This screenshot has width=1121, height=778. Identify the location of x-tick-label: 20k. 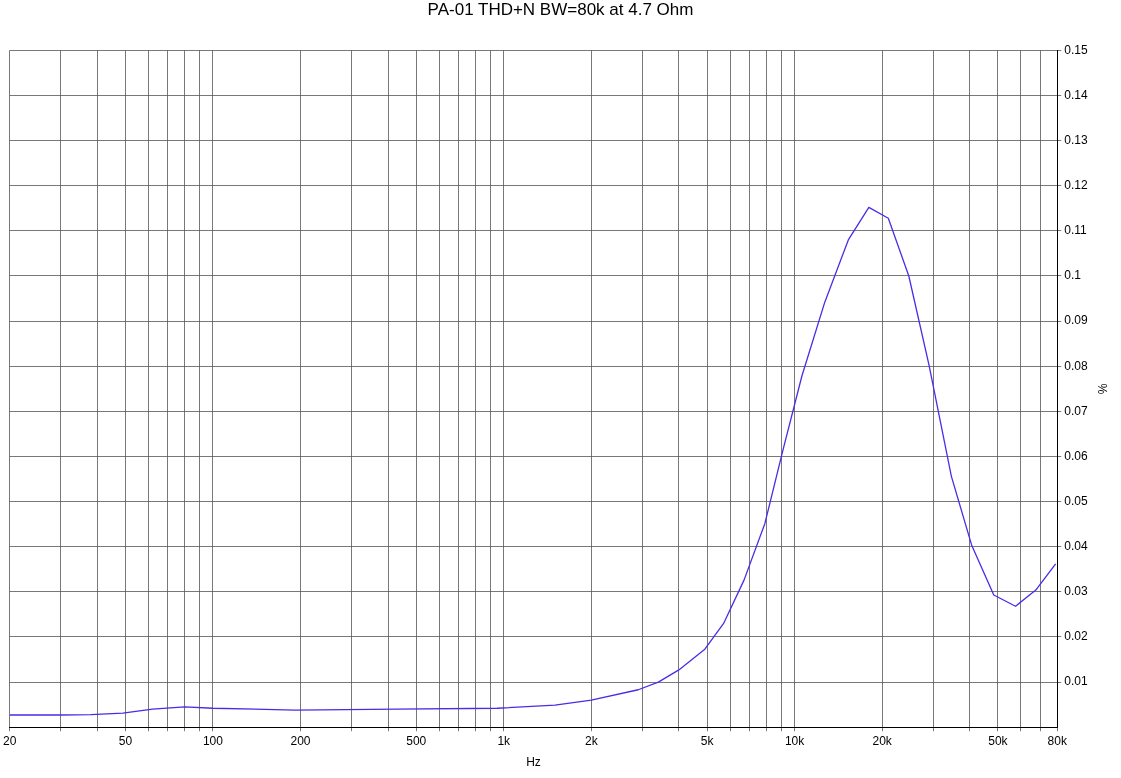
(882, 740).